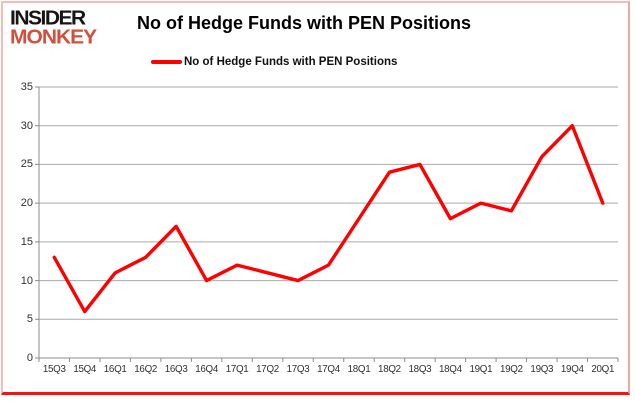 The width and height of the screenshot is (635, 405). What do you see at coordinates (176, 369) in the screenshot?
I see `x-axis-label: 16Q3` at bounding box center [176, 369].